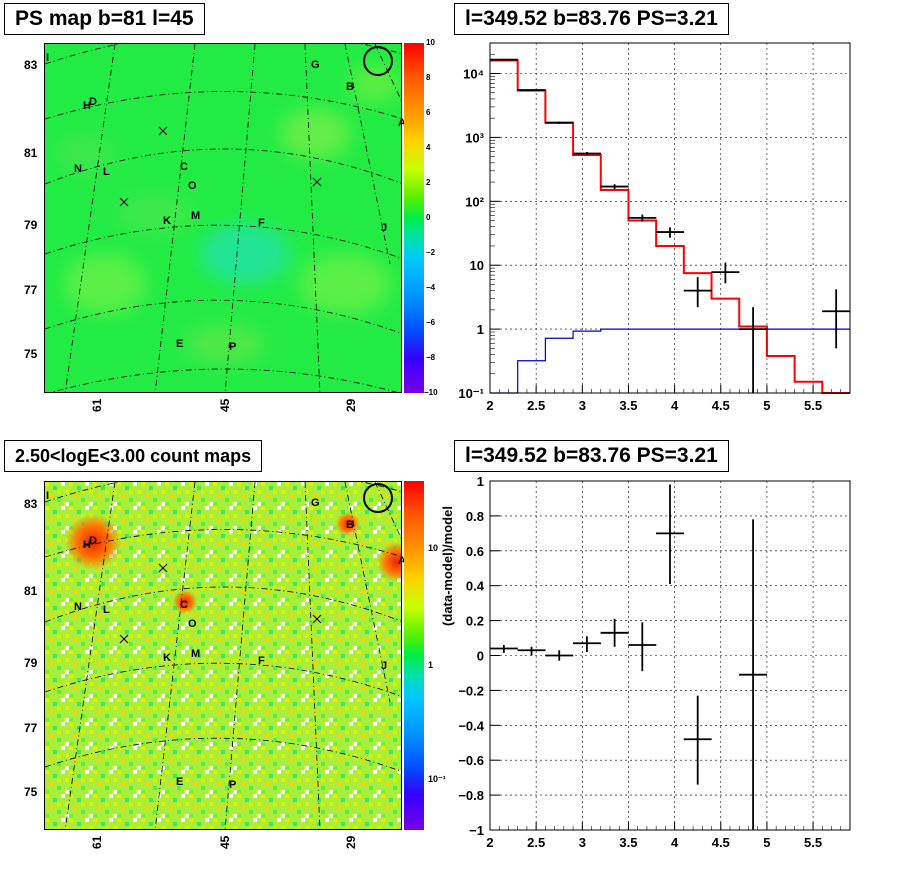  Describe the element at coordinates (261, 223) in the screenshot. I see `ps-source-label-f: F` at that location.